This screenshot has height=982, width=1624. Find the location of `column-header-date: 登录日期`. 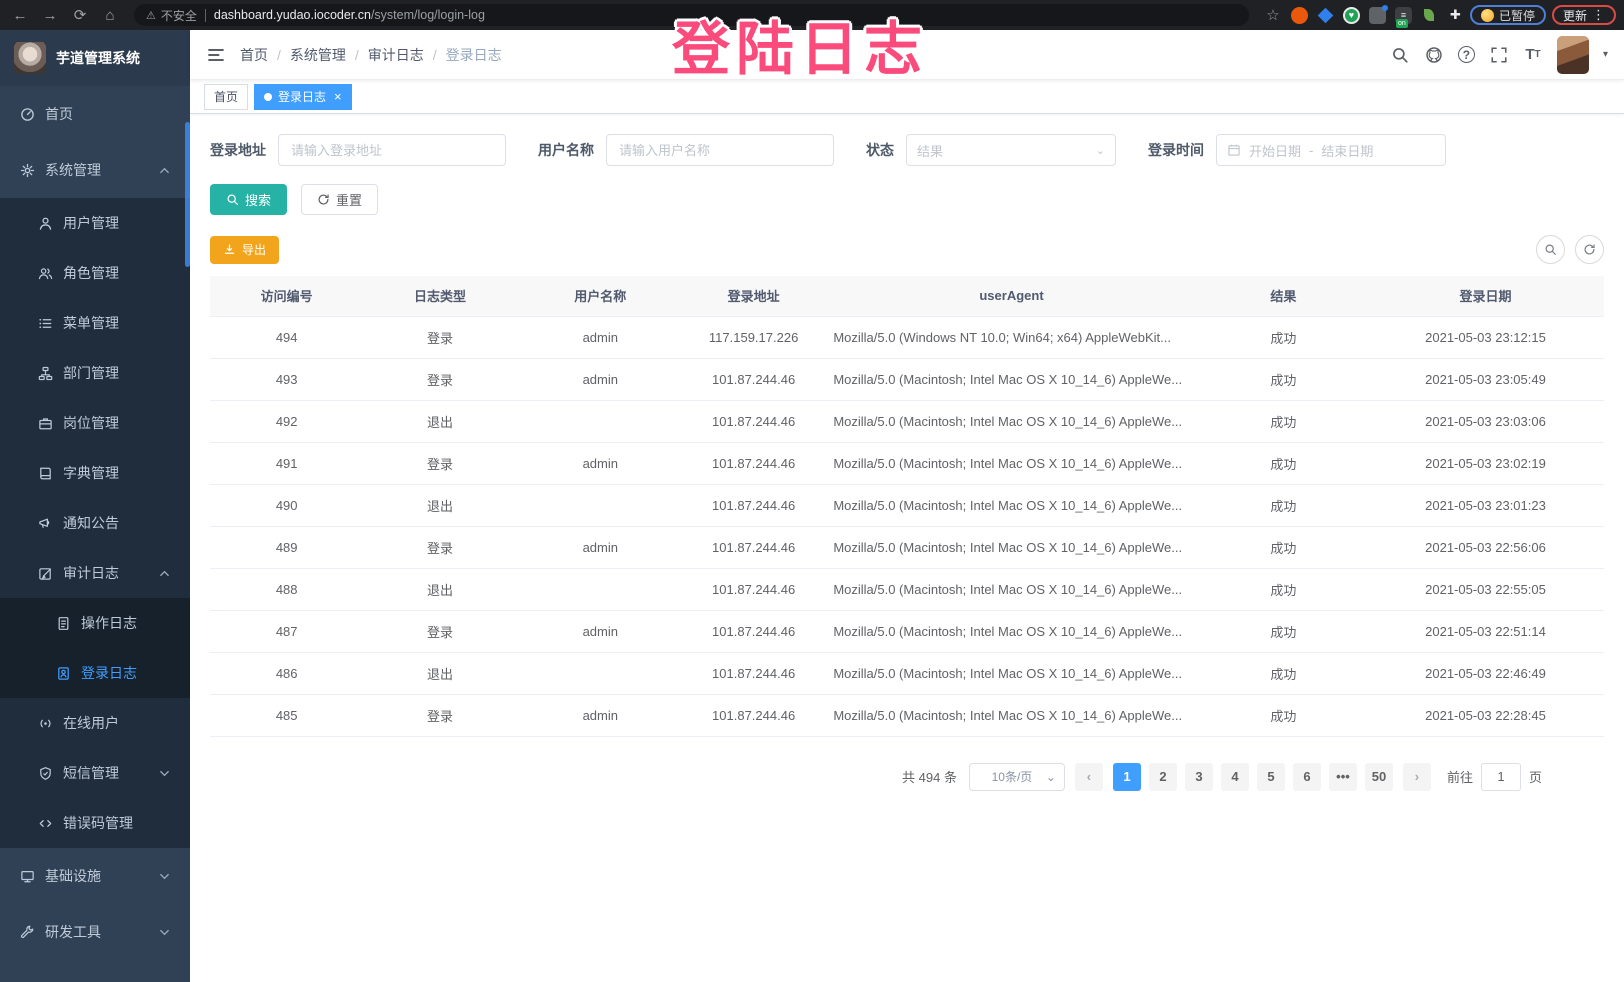

column-header-date: 登录日期 is located at coordinates (1485, 296).